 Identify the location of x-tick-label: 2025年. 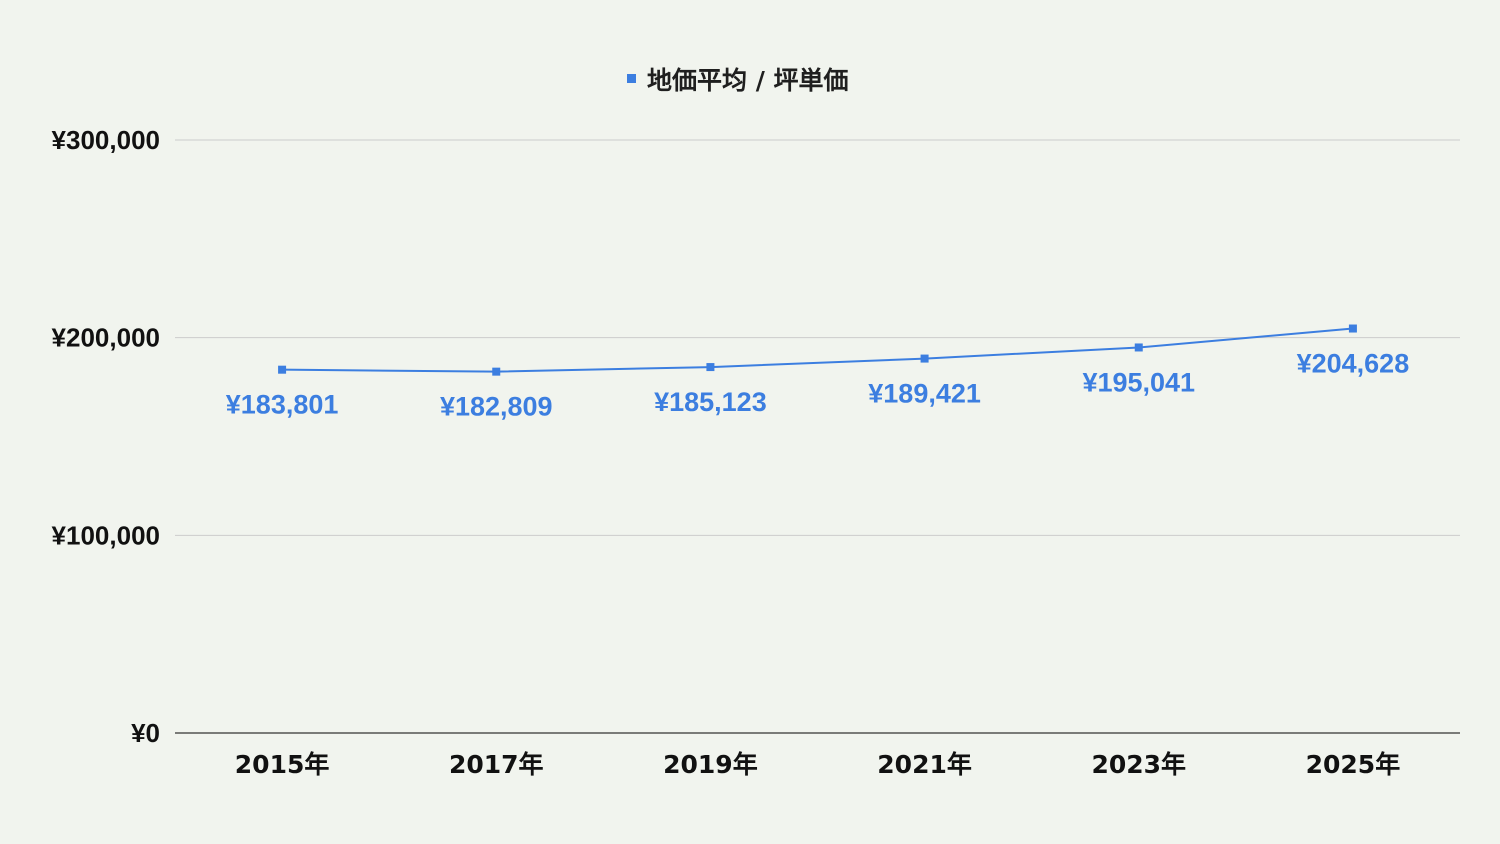
(1353, 764).